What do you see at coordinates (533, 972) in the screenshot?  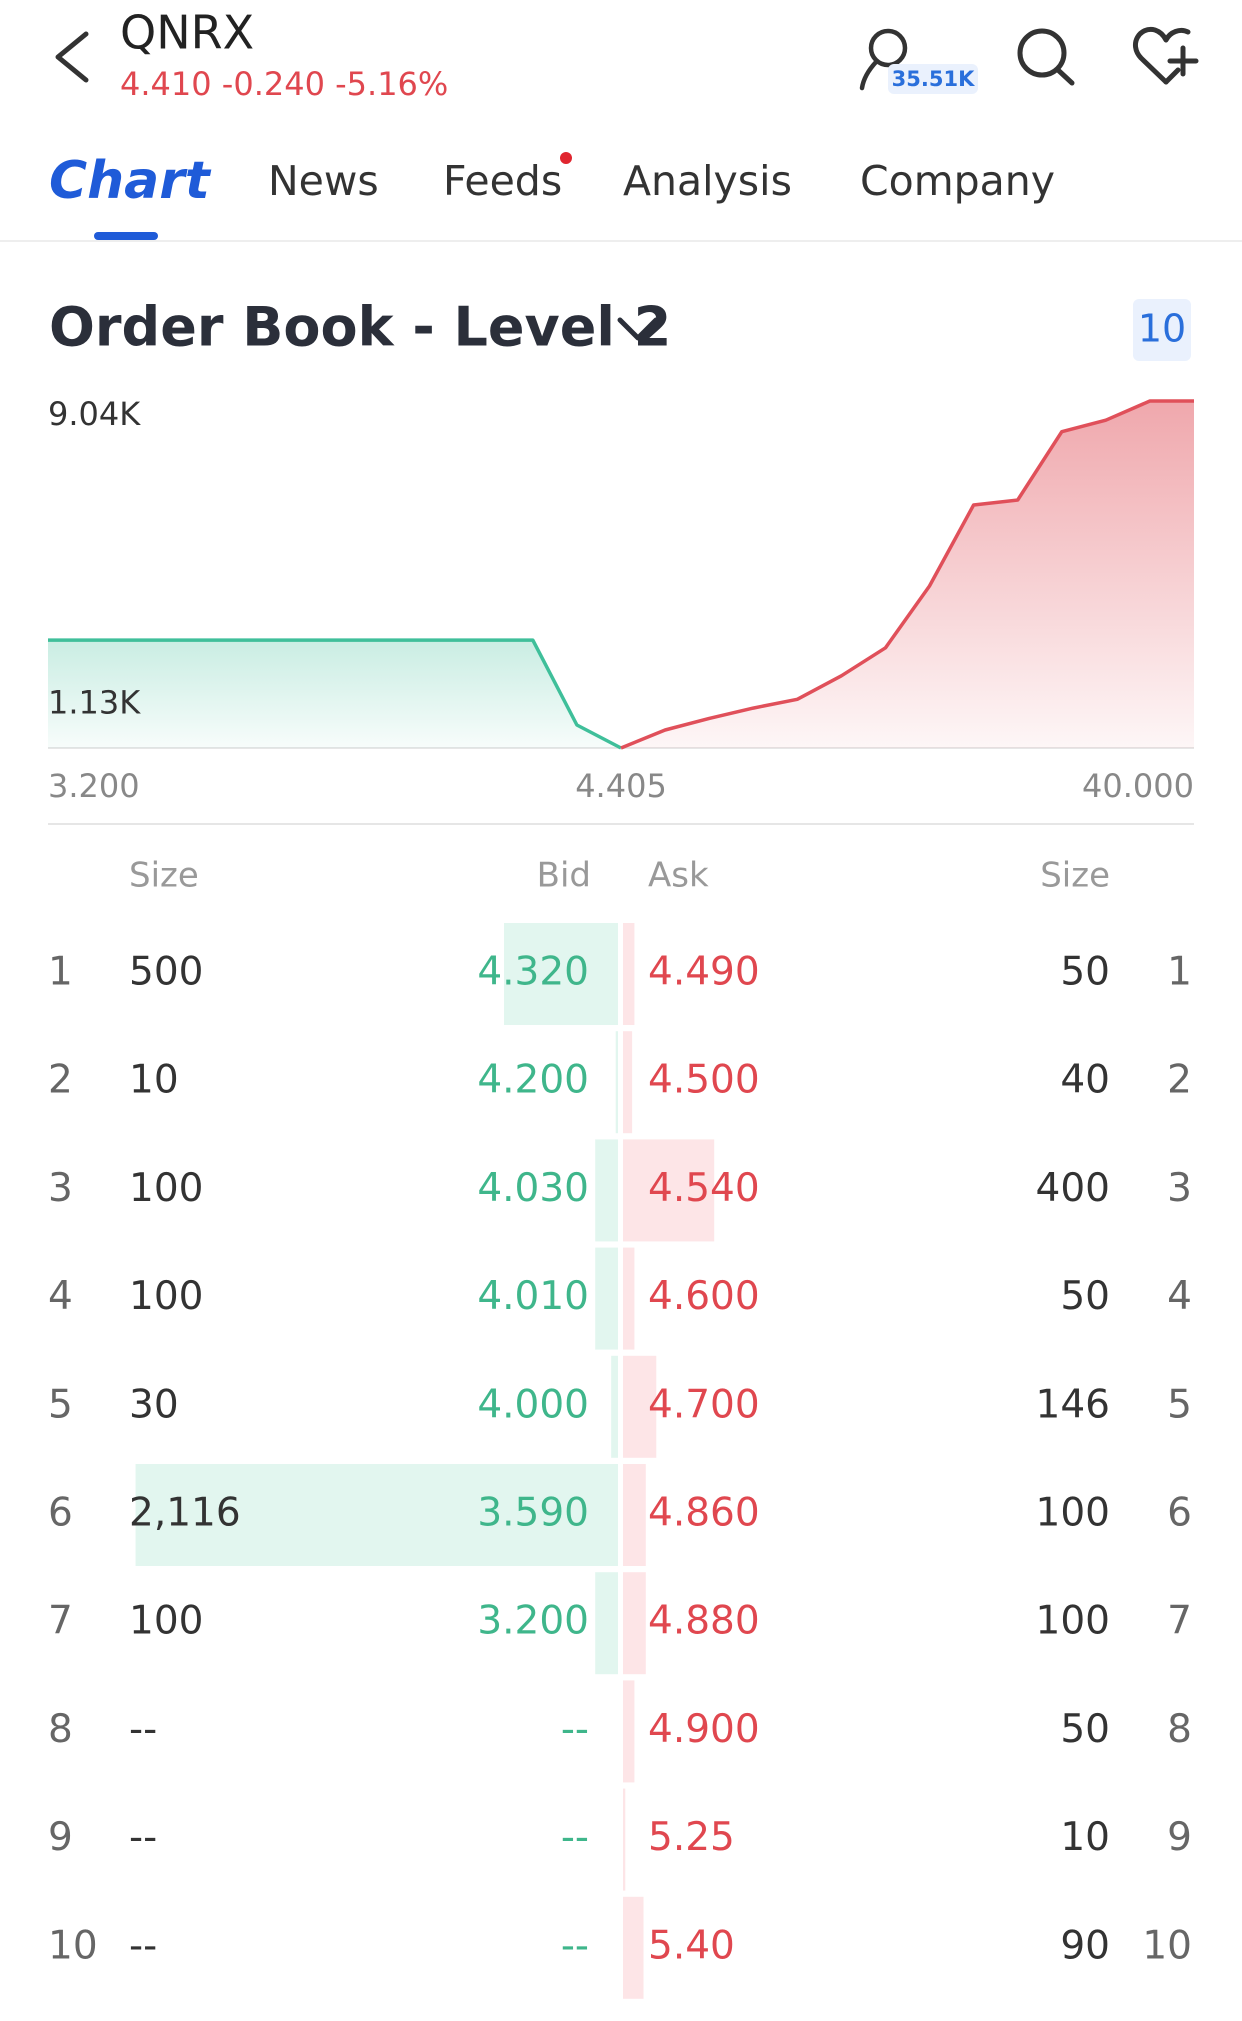 I see `bid-price: 4.320` at bounding box center [533, 972].